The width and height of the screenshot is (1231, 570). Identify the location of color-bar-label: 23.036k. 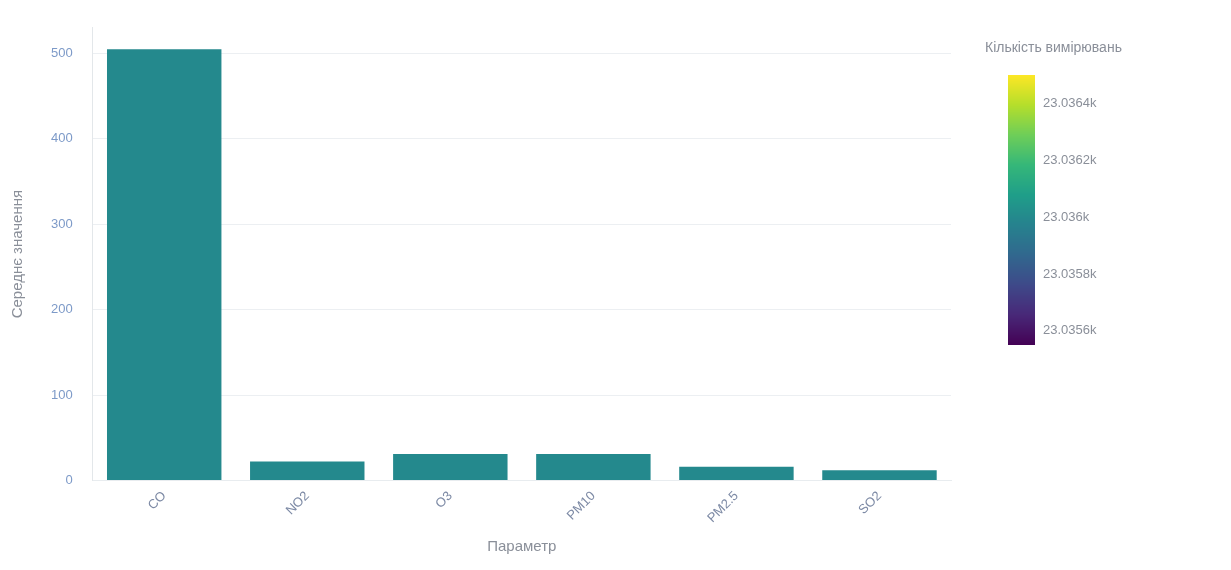
(1066, 216).